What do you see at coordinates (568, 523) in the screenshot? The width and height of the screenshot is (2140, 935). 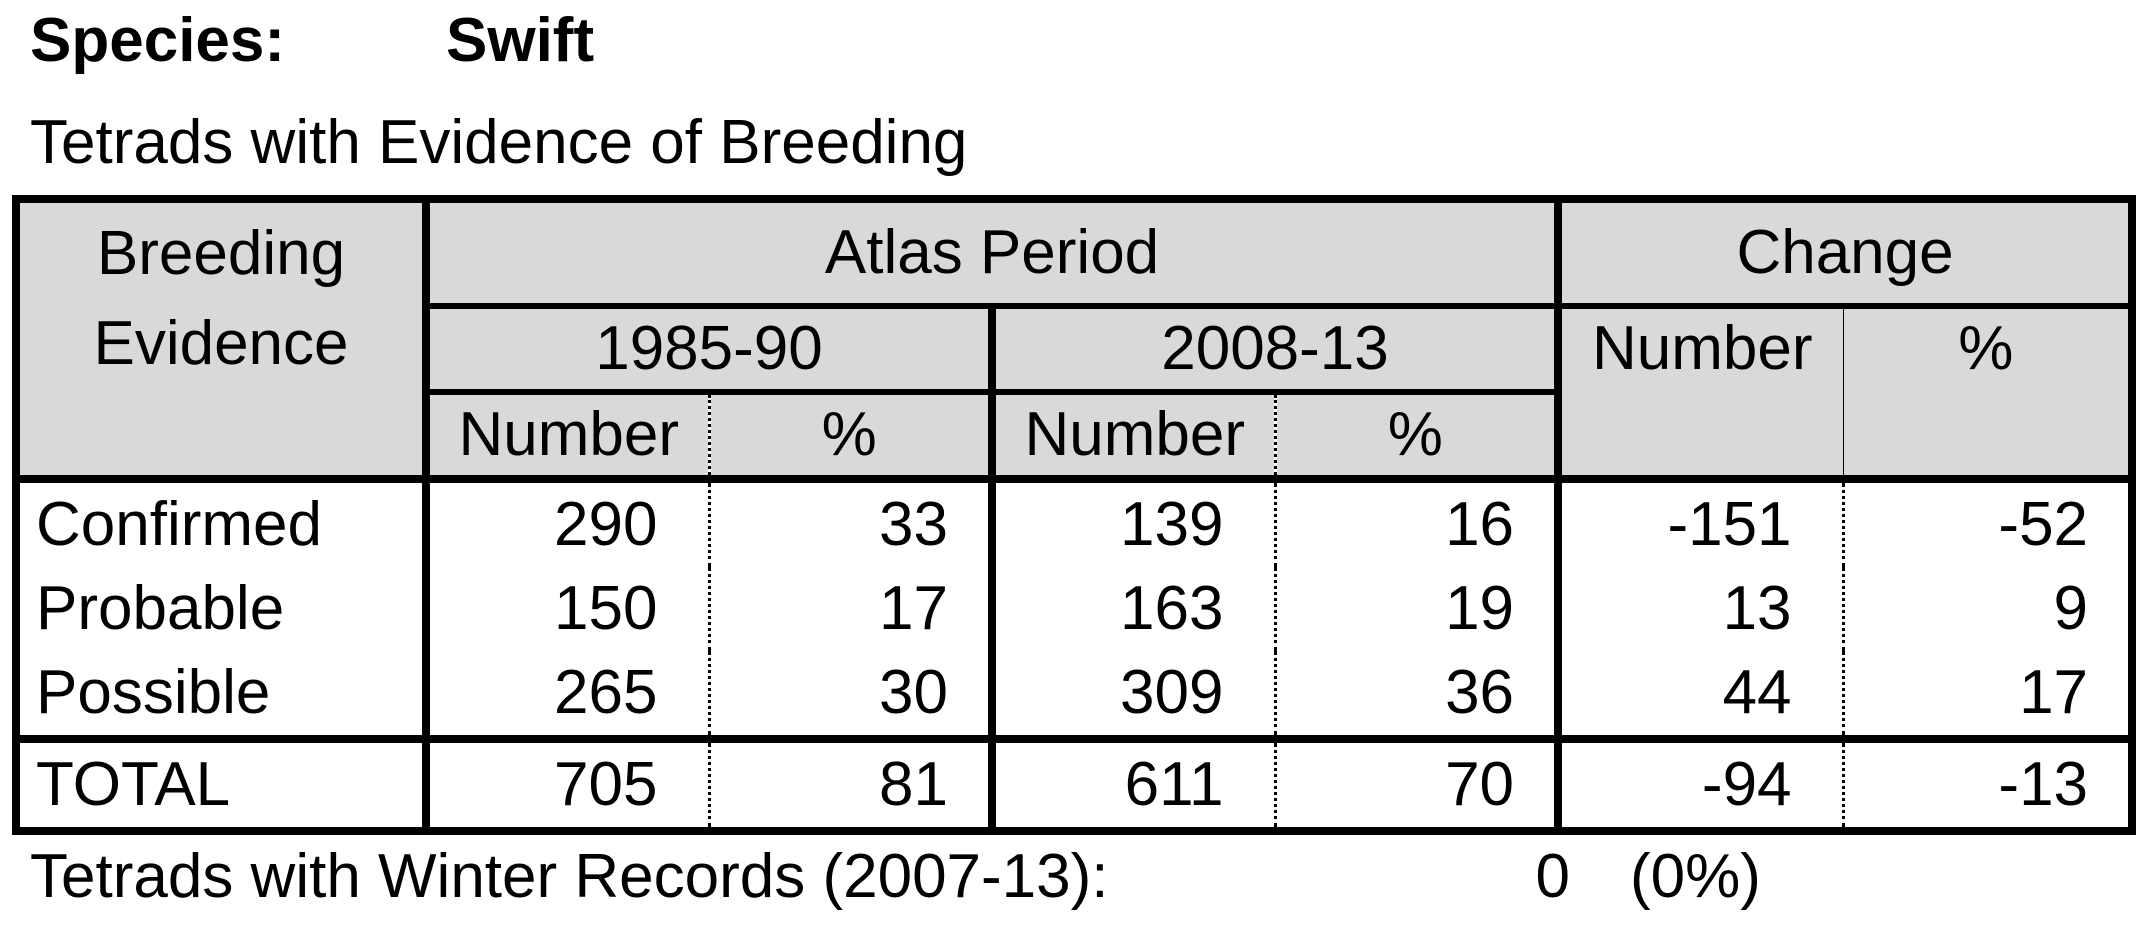 I see `a-number-cell: 290` at bounding box center [568, 523].